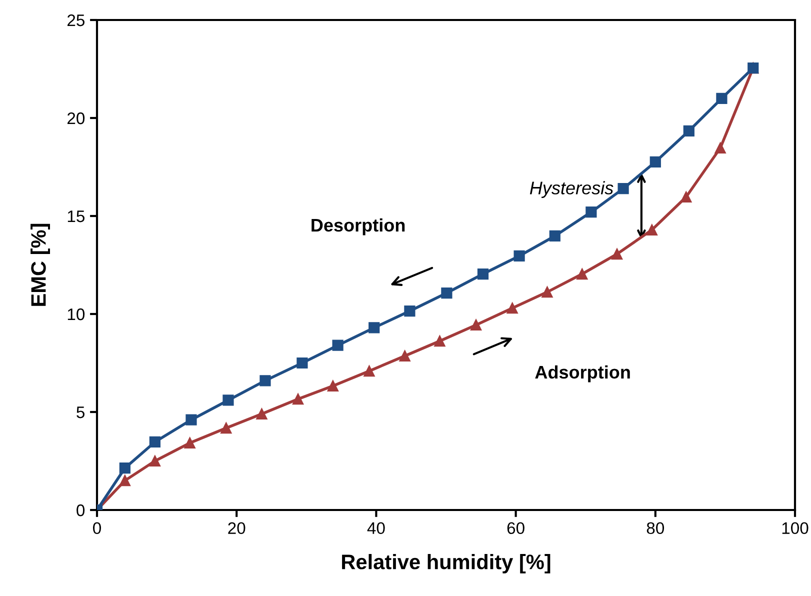  What do you see at coordinates (655, 528) in the screenshot?
I see `x-tick-label: 80` at bounding box center [655, 528].